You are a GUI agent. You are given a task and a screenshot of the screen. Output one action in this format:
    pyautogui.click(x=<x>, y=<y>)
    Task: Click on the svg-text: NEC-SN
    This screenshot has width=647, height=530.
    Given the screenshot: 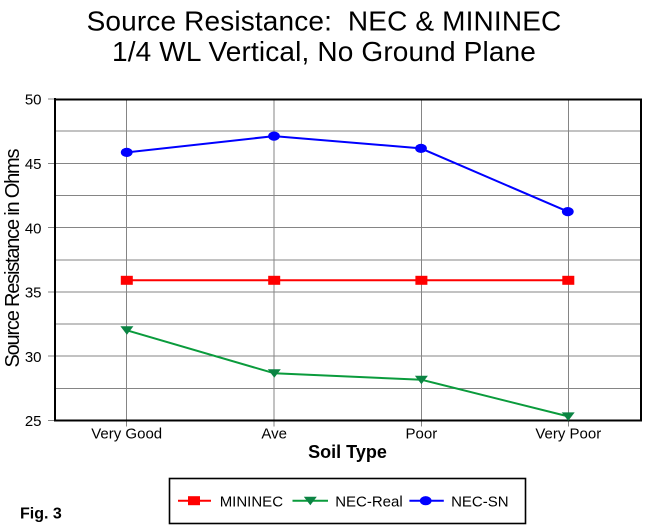 What is the action you would take?
    pyautogui.click(x=480, y=502)
    